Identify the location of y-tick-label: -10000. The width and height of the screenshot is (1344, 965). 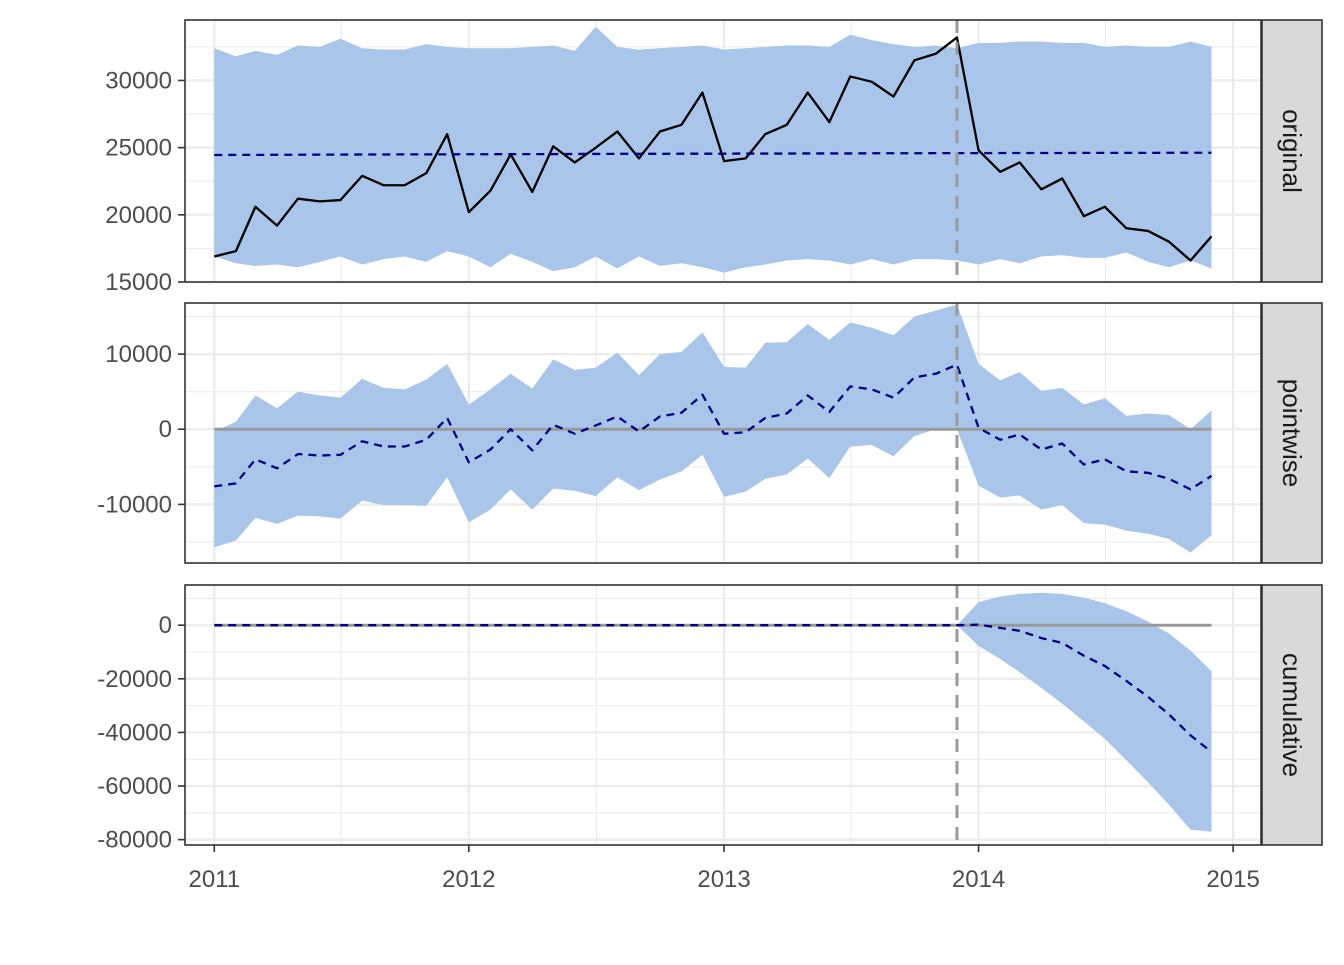
(134, 504).